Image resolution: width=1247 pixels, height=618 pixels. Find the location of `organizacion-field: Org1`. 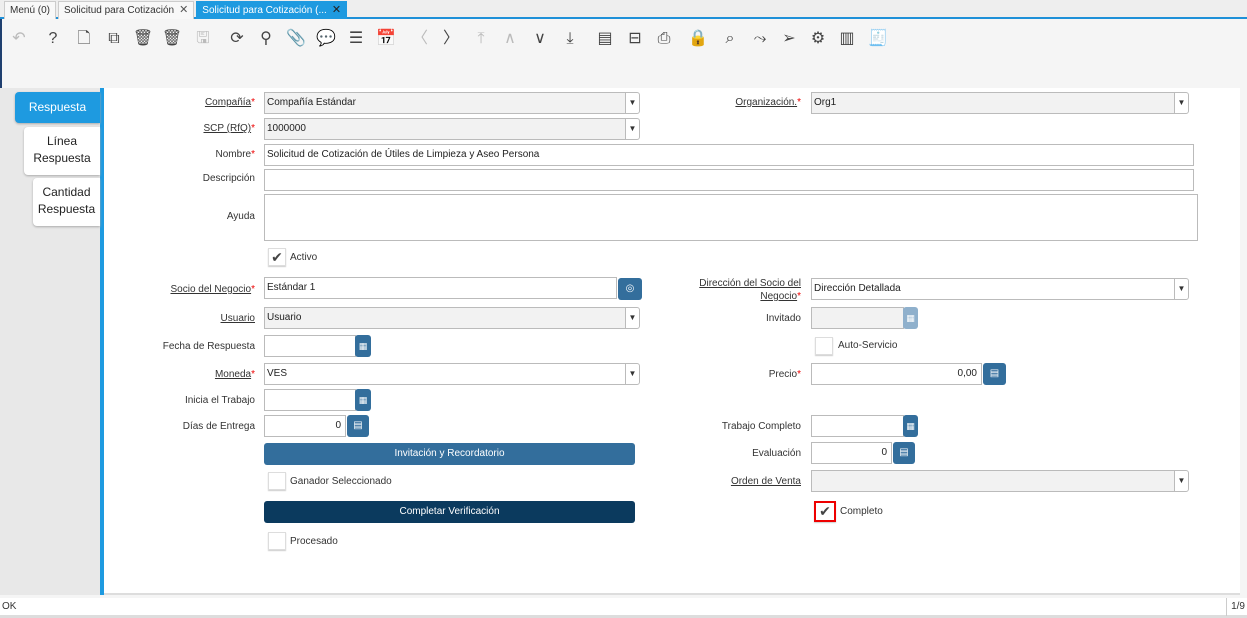

organizacion-field: Org1 is located at coordinates (993, 103).